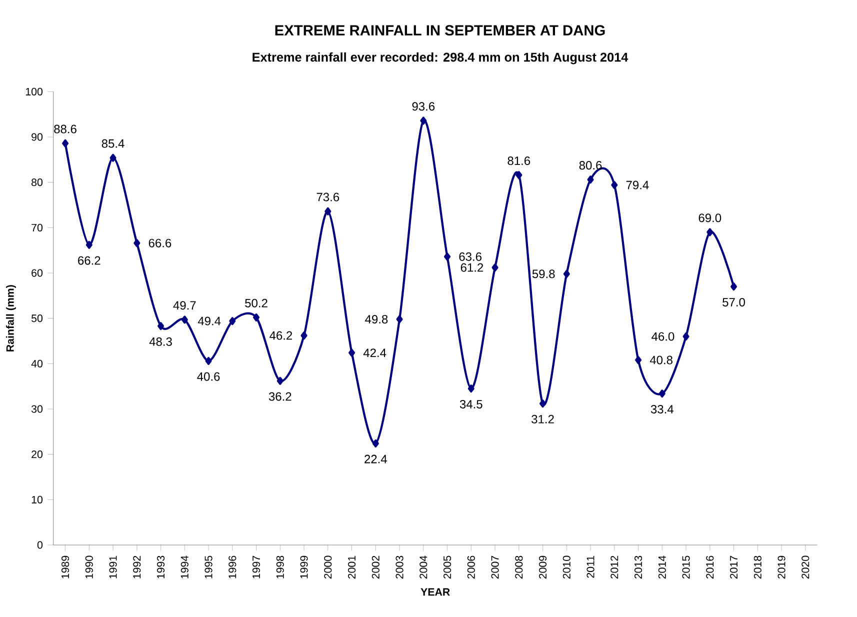 The height and width of the screenshot is (617, 857). Describe the element at coordinates (89, 260) in the screenshot. I see `data-label: 66.2` at that location.